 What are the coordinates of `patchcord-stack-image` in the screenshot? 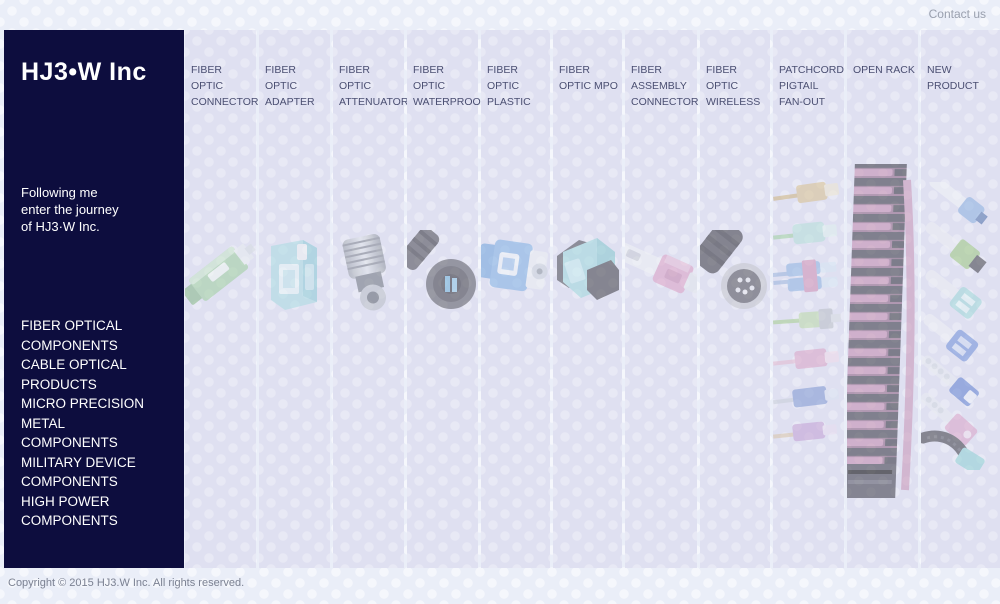 It's located at (808, 318).